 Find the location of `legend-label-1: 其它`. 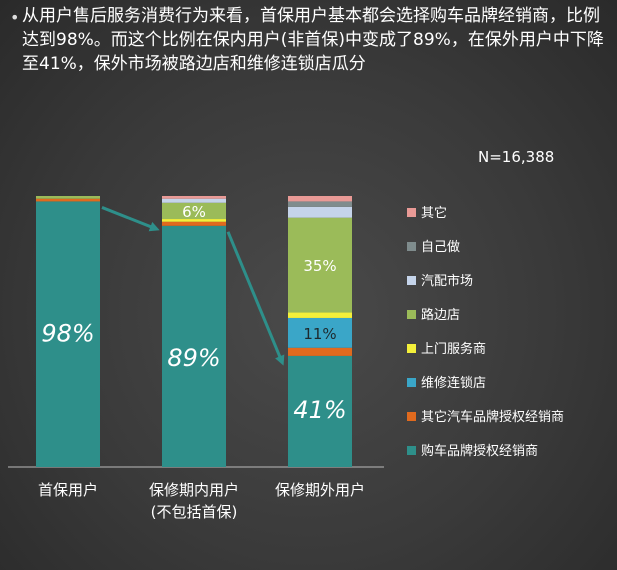

legend-label-1: 其它 is located at coordinates (434, 213).